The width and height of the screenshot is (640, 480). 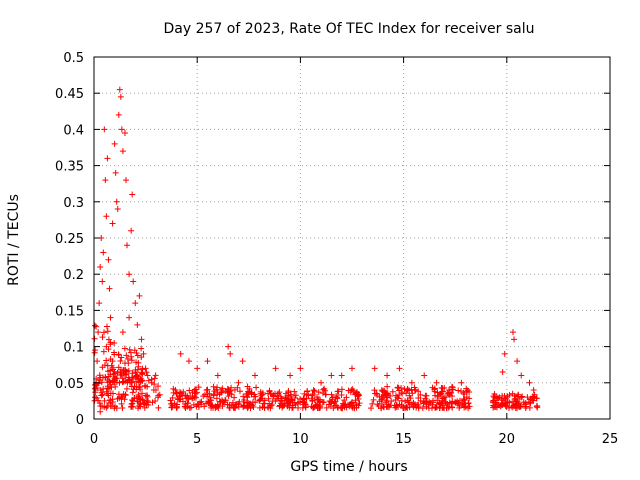 What do you see at coordinates (197, 439) in the screenshot?
I see `x-tick-label: 5` at bounding box center [197, 439].